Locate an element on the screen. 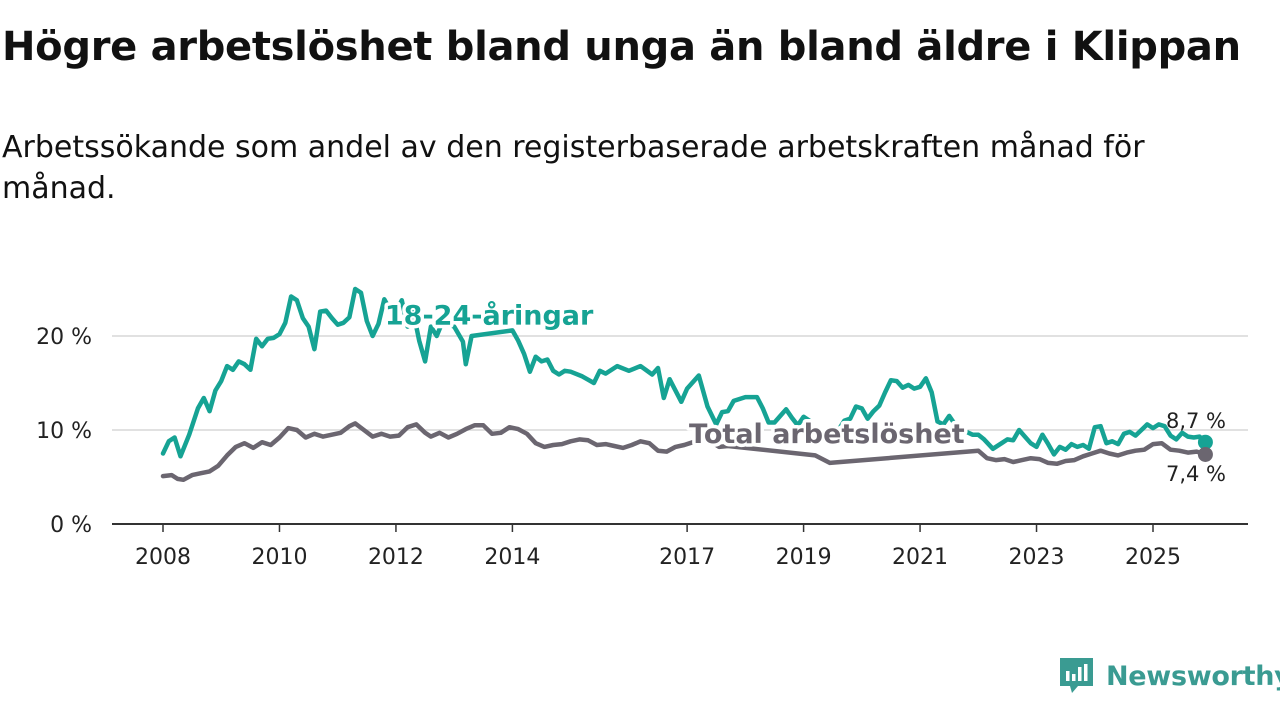 The height and width of the screenshot is (720, 1280). series-end-marker is located at coordinates (1205, 442).